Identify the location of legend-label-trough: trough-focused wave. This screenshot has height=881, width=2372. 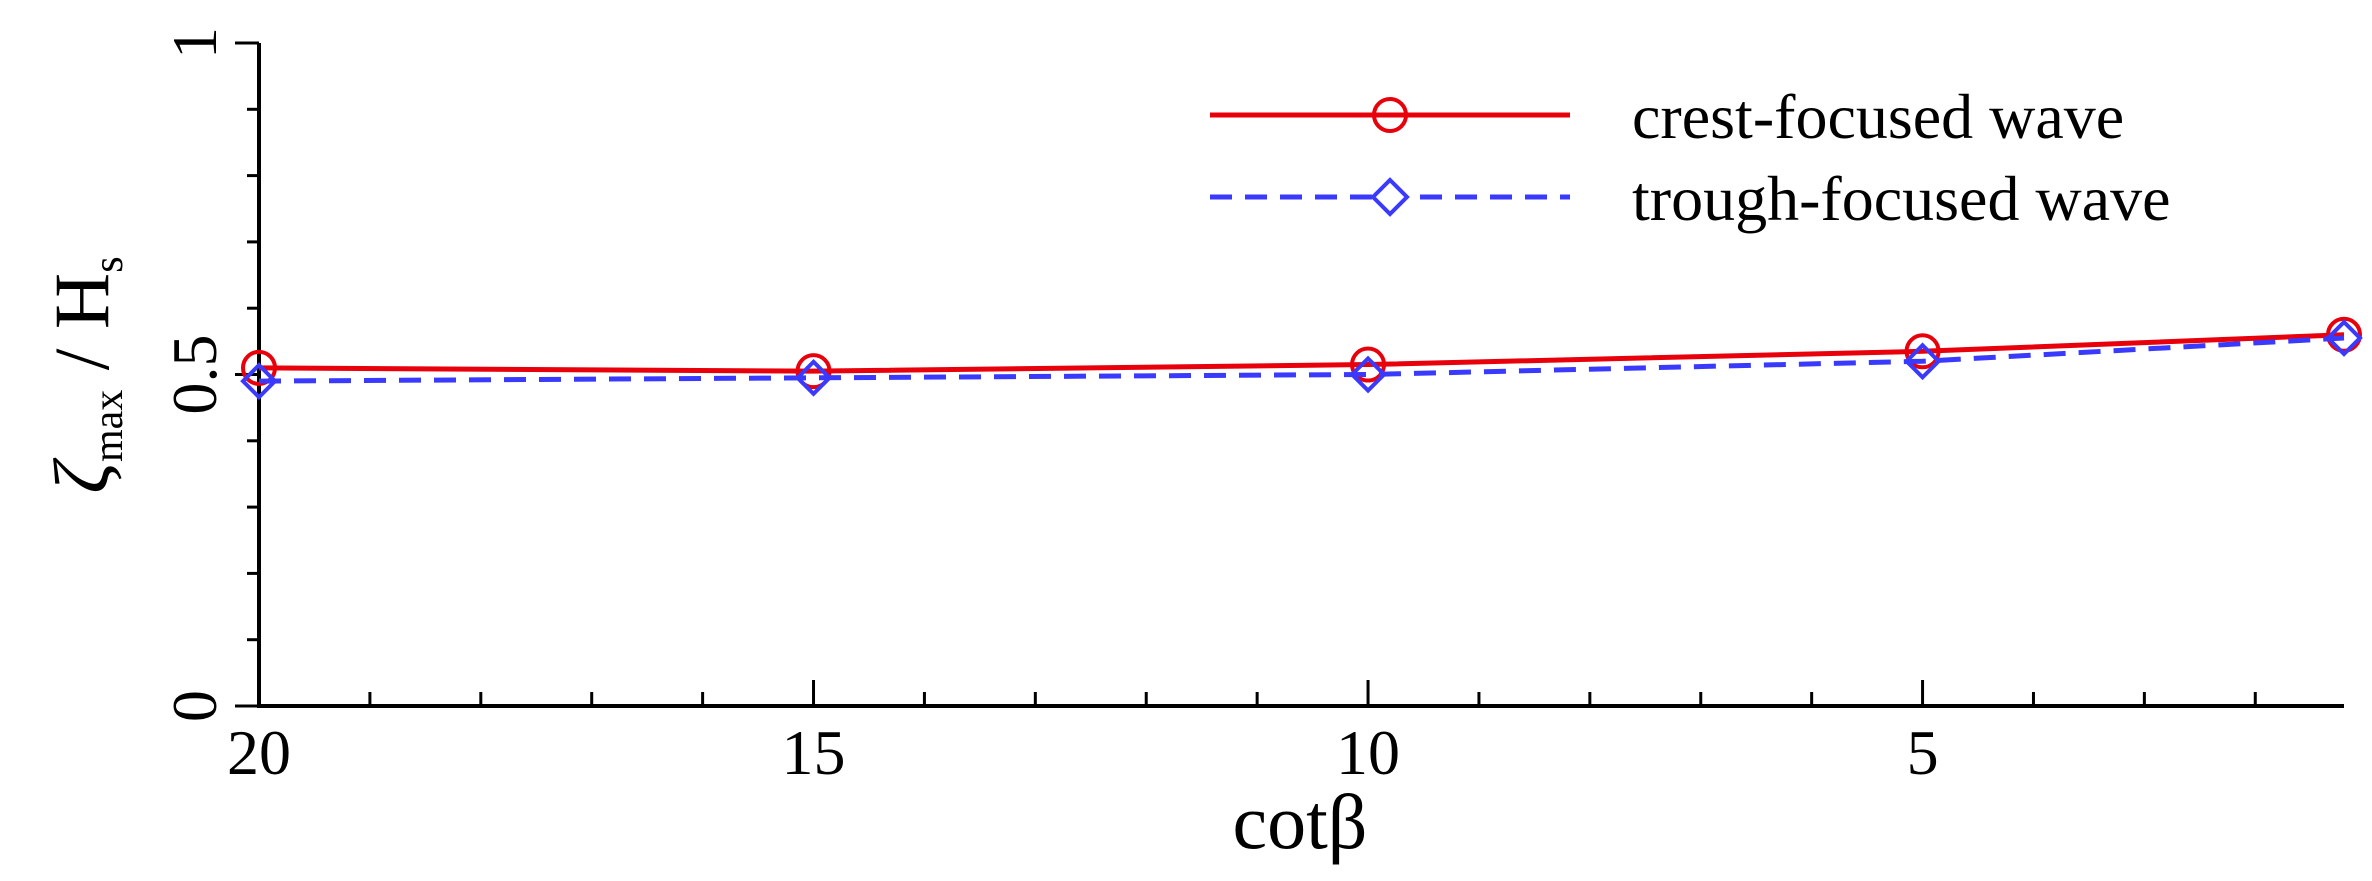
(1901, 198).